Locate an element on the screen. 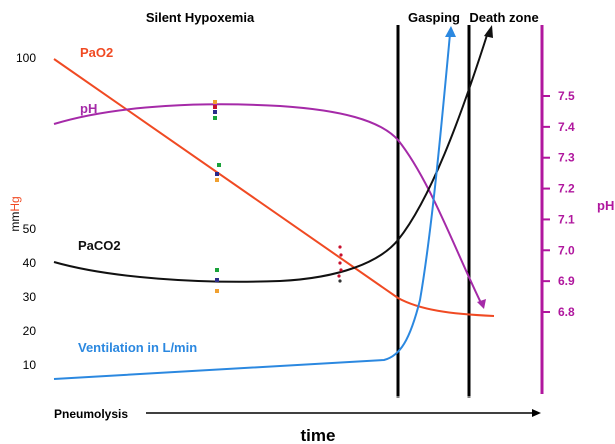  y-right-tick-7.5: 7.5 is located at coordinates (566, 96).